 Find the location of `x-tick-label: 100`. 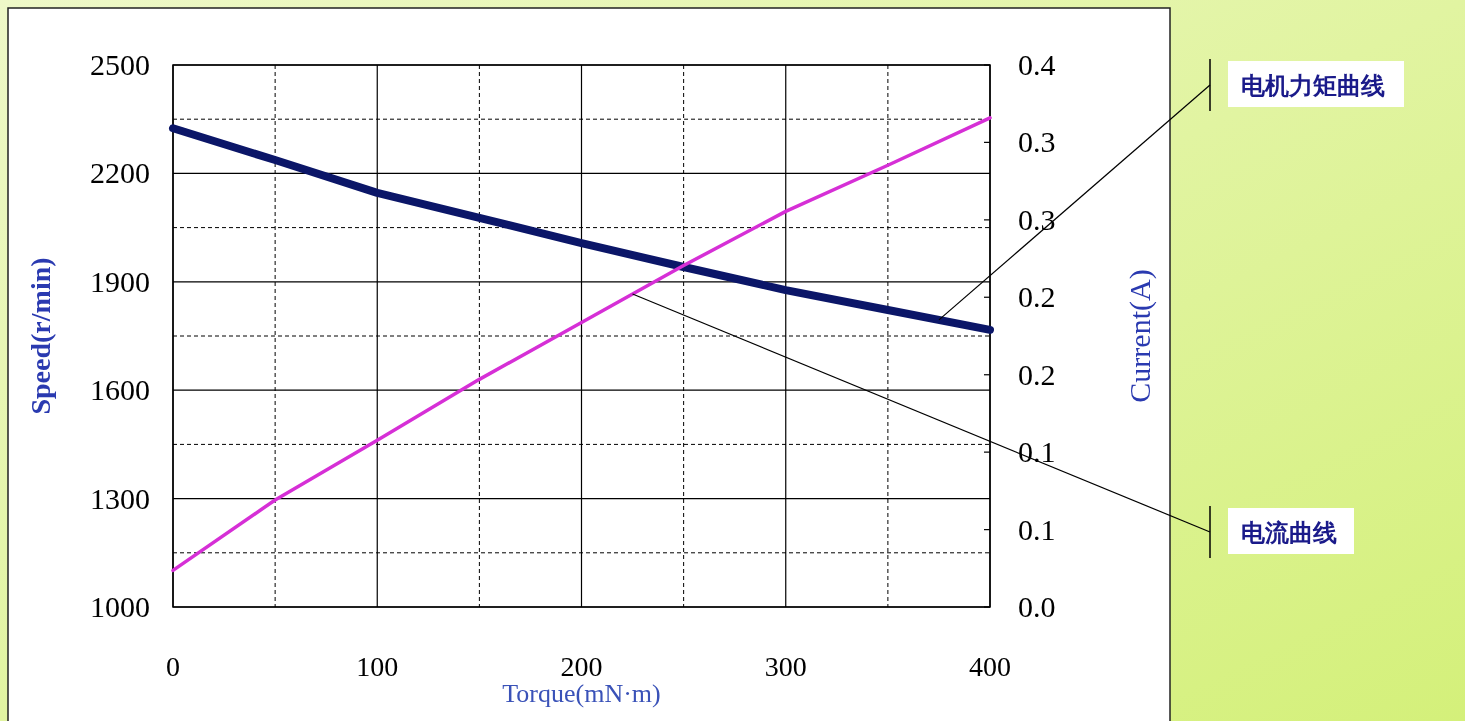

x-tick-label: 100 is located at coordinates (377, 666).